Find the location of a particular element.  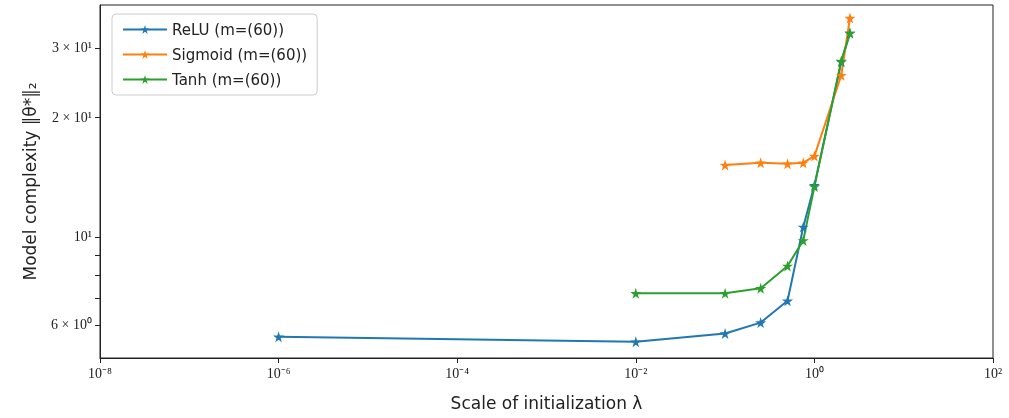

x-tick-label: 10⁻⁸ is located at coordinates (100, 373).